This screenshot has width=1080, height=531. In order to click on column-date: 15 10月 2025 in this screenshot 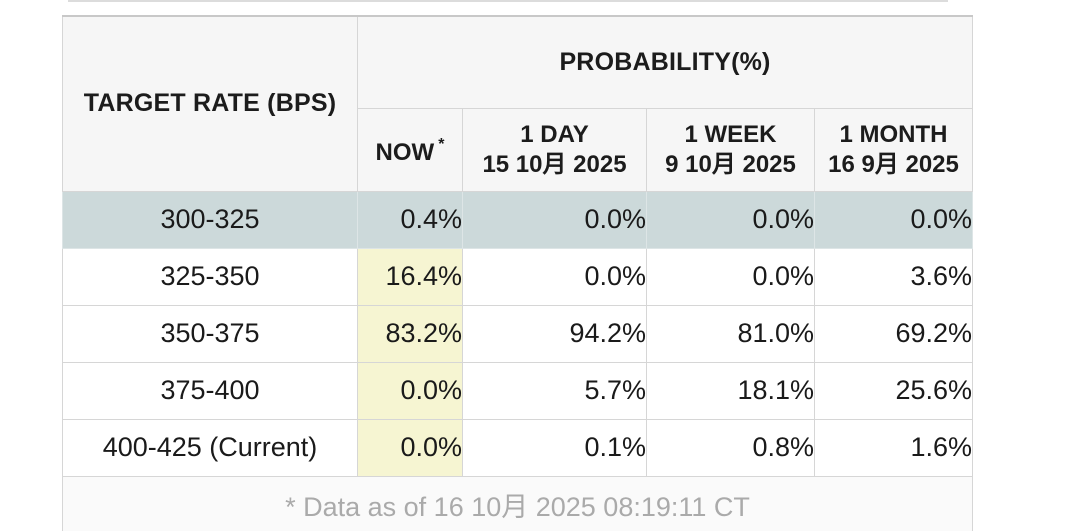, I will do `click(554, 164)`.